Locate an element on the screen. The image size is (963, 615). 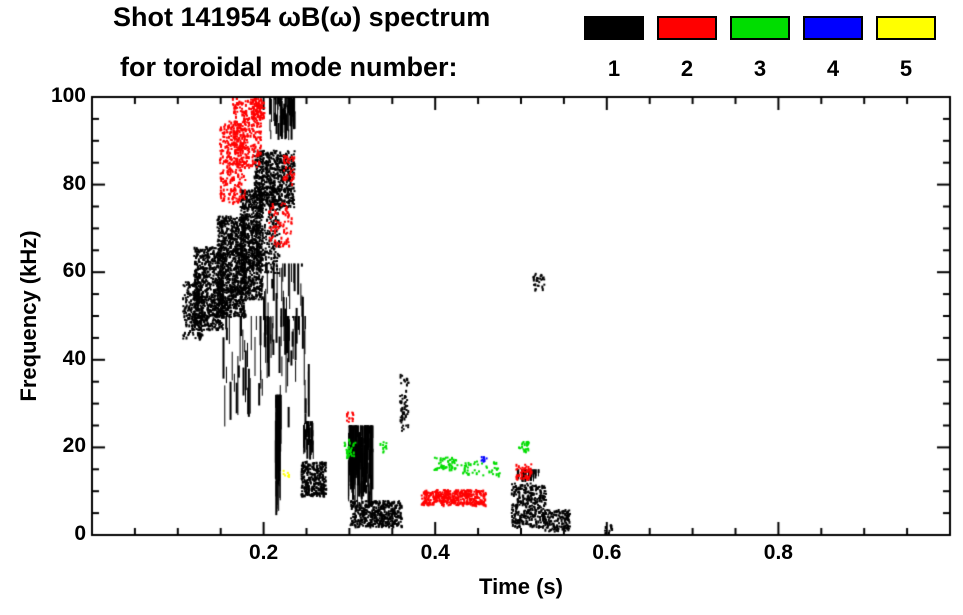
y-tick-label-60: 60 is located at coordinates (74, 271).